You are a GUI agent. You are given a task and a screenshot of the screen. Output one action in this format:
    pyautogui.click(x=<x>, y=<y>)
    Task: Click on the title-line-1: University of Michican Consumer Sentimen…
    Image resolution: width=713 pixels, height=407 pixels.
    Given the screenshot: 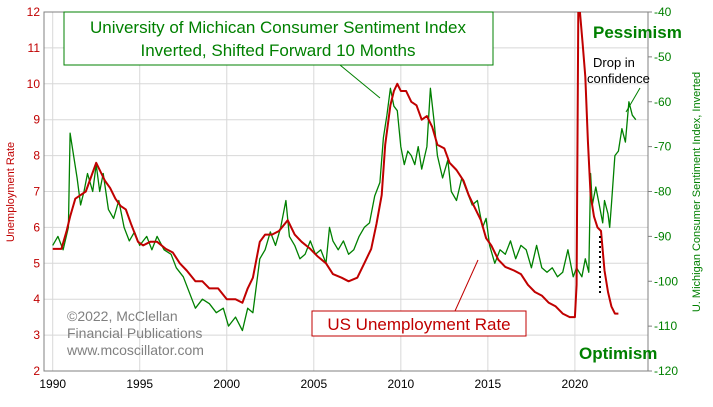 What is the action you would take?
    pyautogui.click(x=278, y=27)
    